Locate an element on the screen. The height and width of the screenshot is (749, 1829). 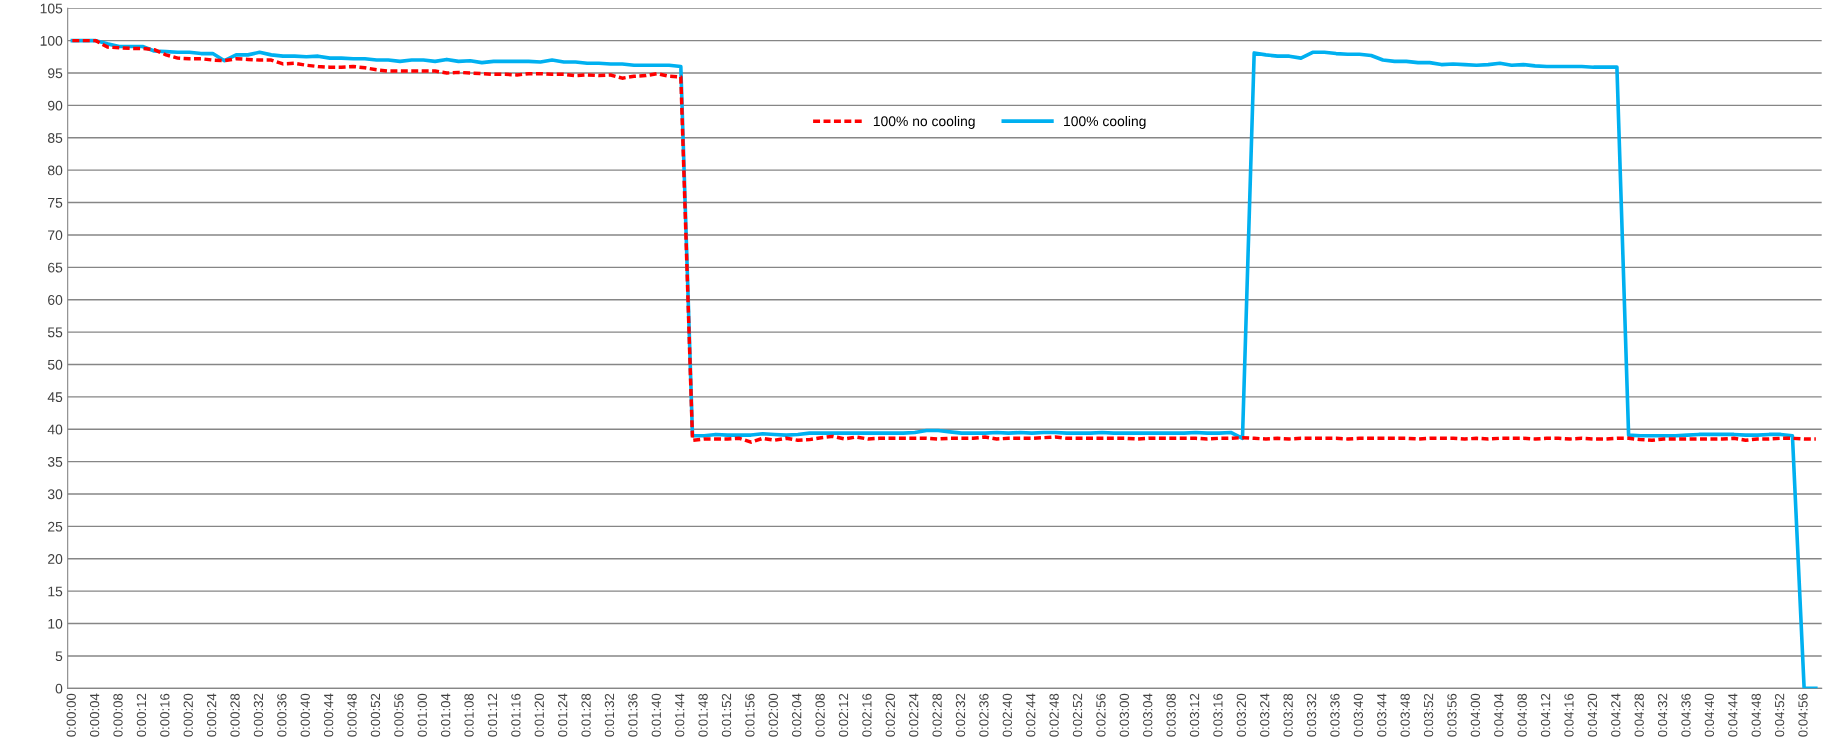
x-tick-label: 0:02:40 is located at coordinates (1007, 715).